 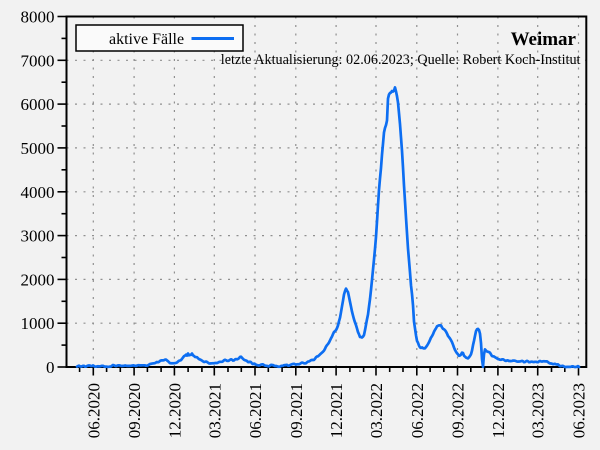 What do you see at coordinates (38, 279) in the screenshot?
I see `svg-text: 2000` at bounding box center [38, 279].